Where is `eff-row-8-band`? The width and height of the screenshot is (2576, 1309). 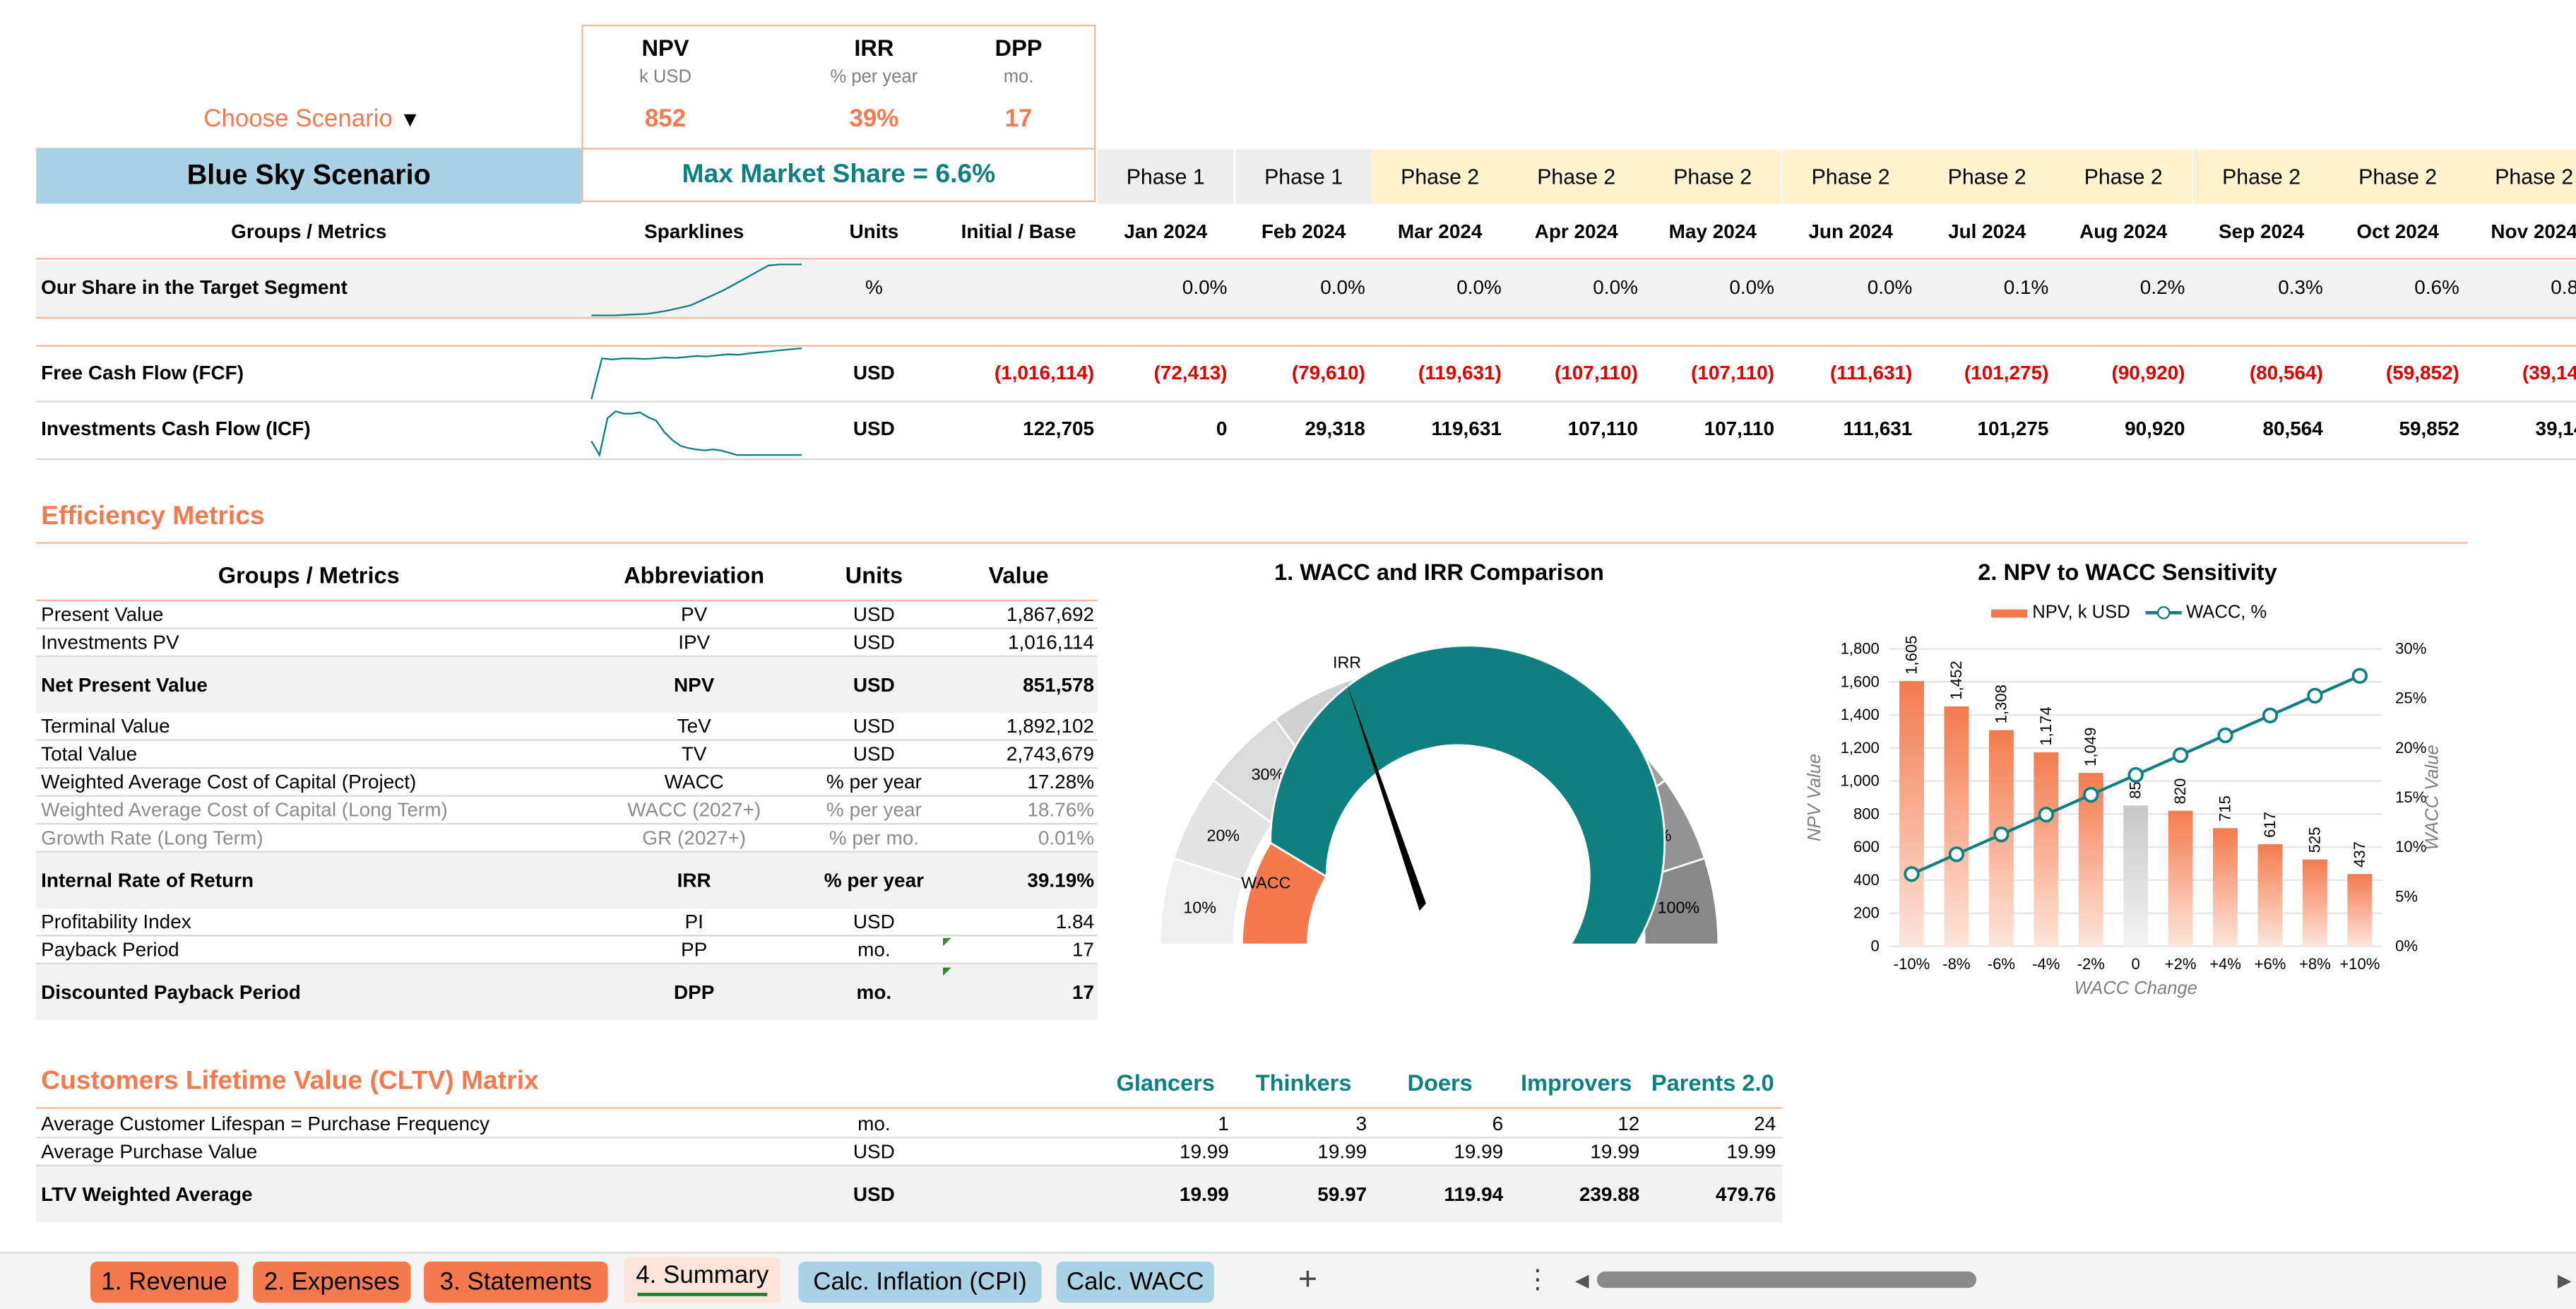 eff-row-8-band is located at coordinates (567, 880).